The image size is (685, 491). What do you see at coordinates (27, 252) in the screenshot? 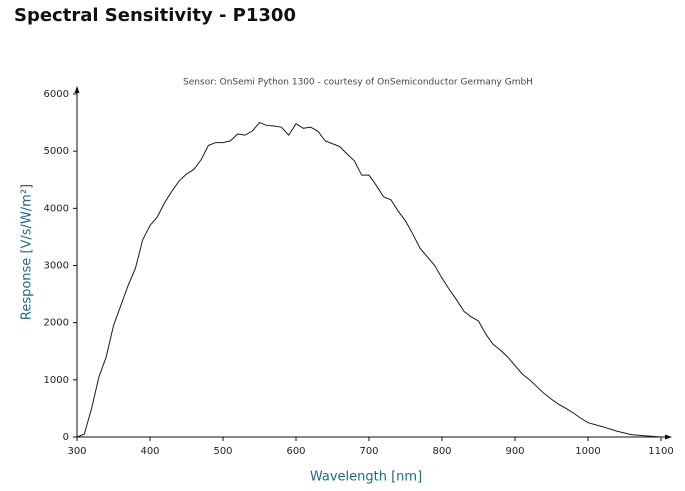
I see `y-axis-label: Response [V/s/W/m²]` at bounding box center [27, 252].